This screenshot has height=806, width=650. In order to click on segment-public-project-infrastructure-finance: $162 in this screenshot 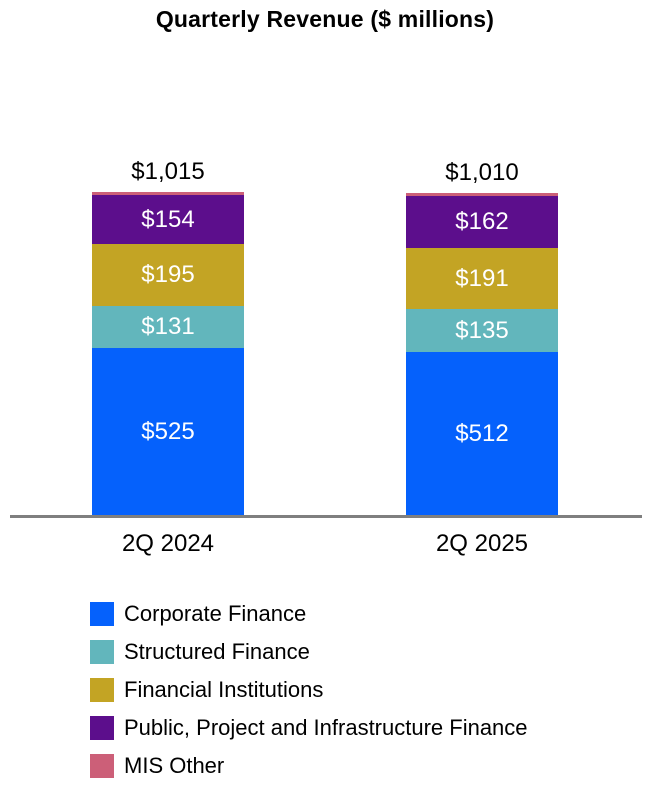, I will do `click(482, 222)`.